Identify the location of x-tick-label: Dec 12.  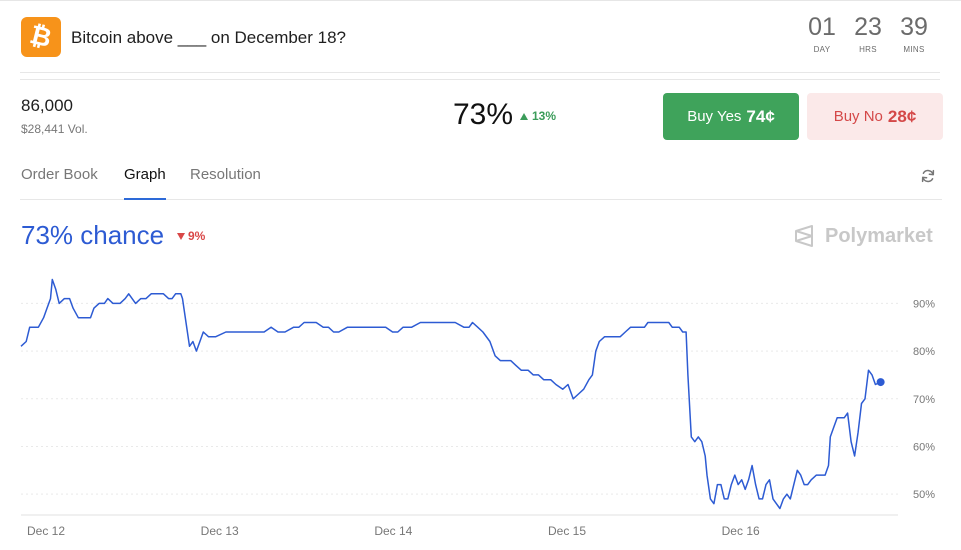
(46, 531).